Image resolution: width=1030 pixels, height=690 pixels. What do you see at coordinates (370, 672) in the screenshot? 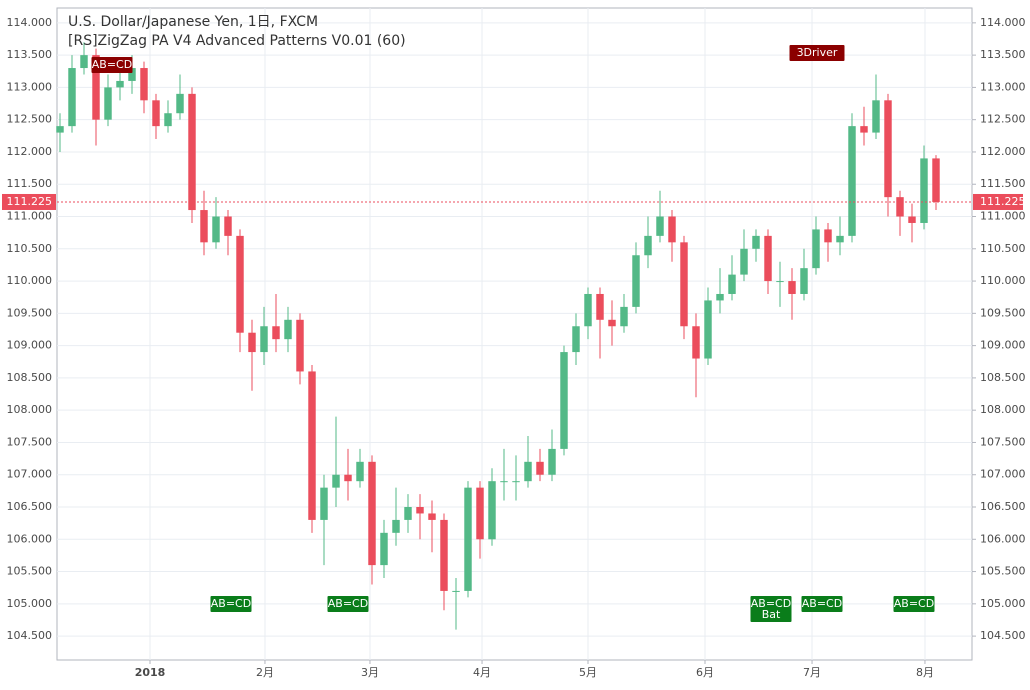
I see `x-tick-label: 3月` at bounding box center [370, 672].